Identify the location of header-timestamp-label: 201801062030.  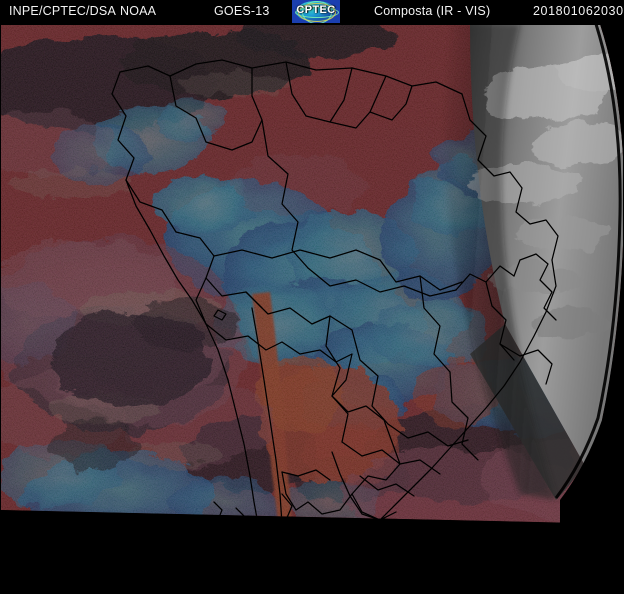
(578, 11).